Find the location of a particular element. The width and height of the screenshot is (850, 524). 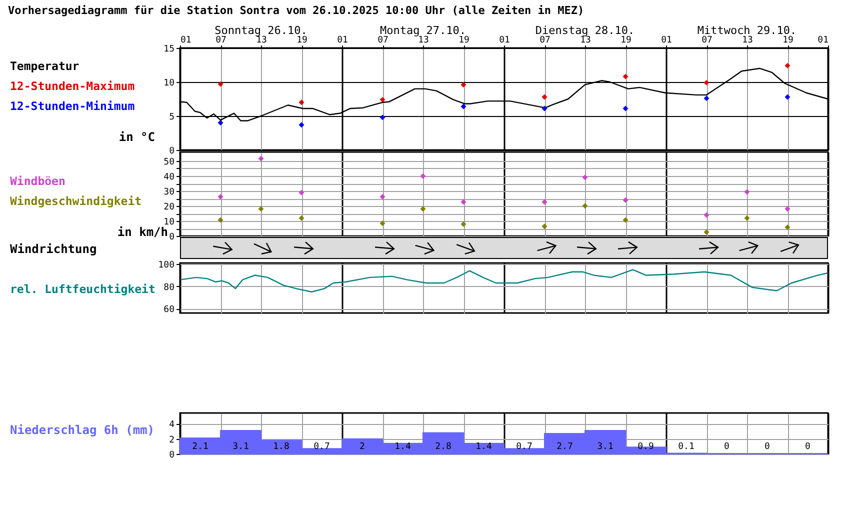

data-label: 2 is located at coordinates (362, 447).